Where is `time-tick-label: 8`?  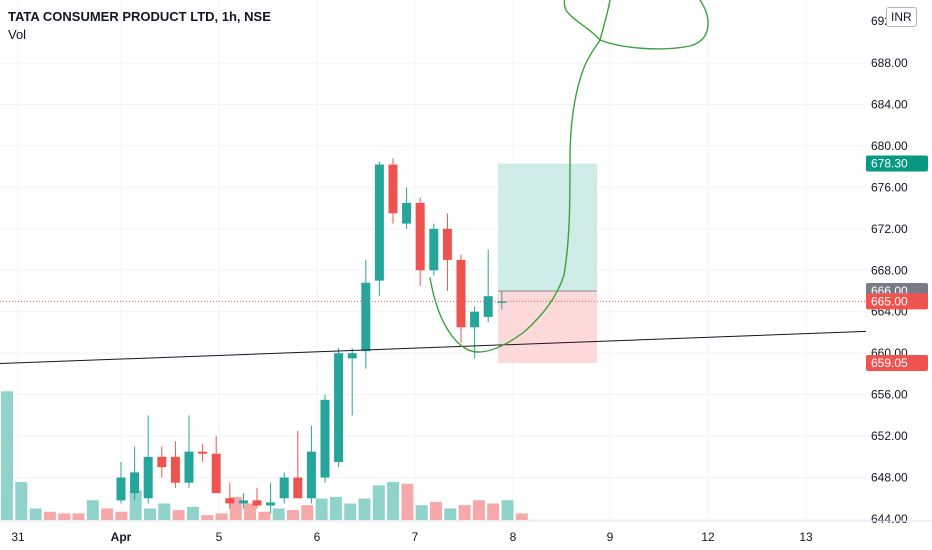
time-tick-label: 8 is located at coordinates (513, 537).